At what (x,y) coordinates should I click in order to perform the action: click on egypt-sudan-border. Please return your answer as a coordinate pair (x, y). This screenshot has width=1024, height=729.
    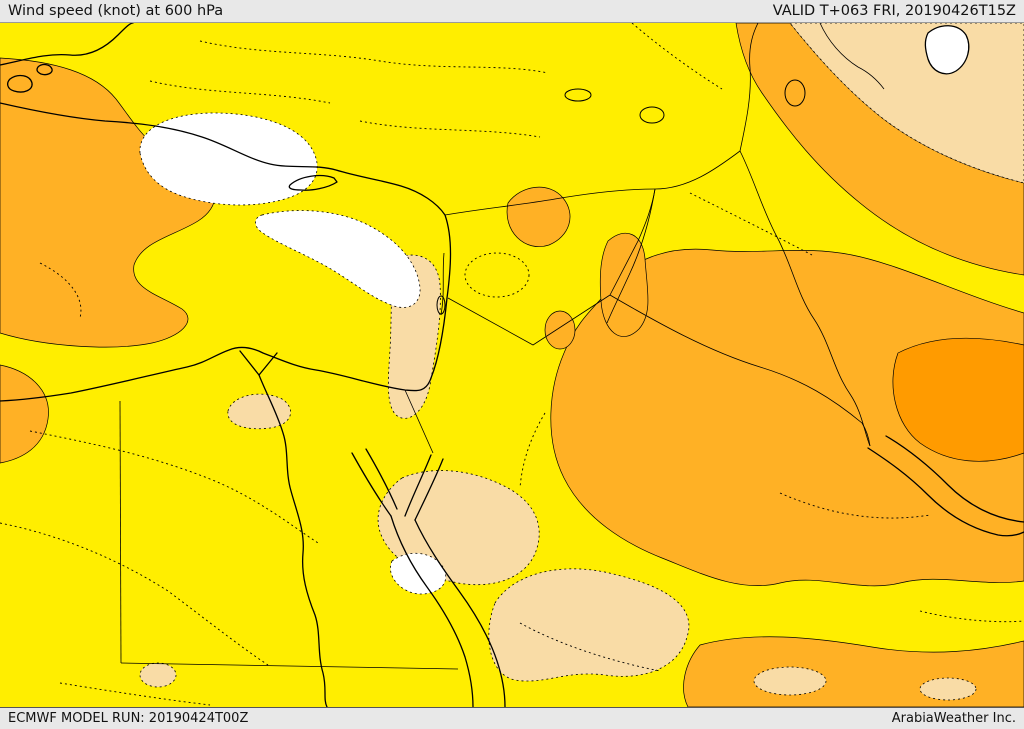
    Looking at the image, I should click on (289, 666).